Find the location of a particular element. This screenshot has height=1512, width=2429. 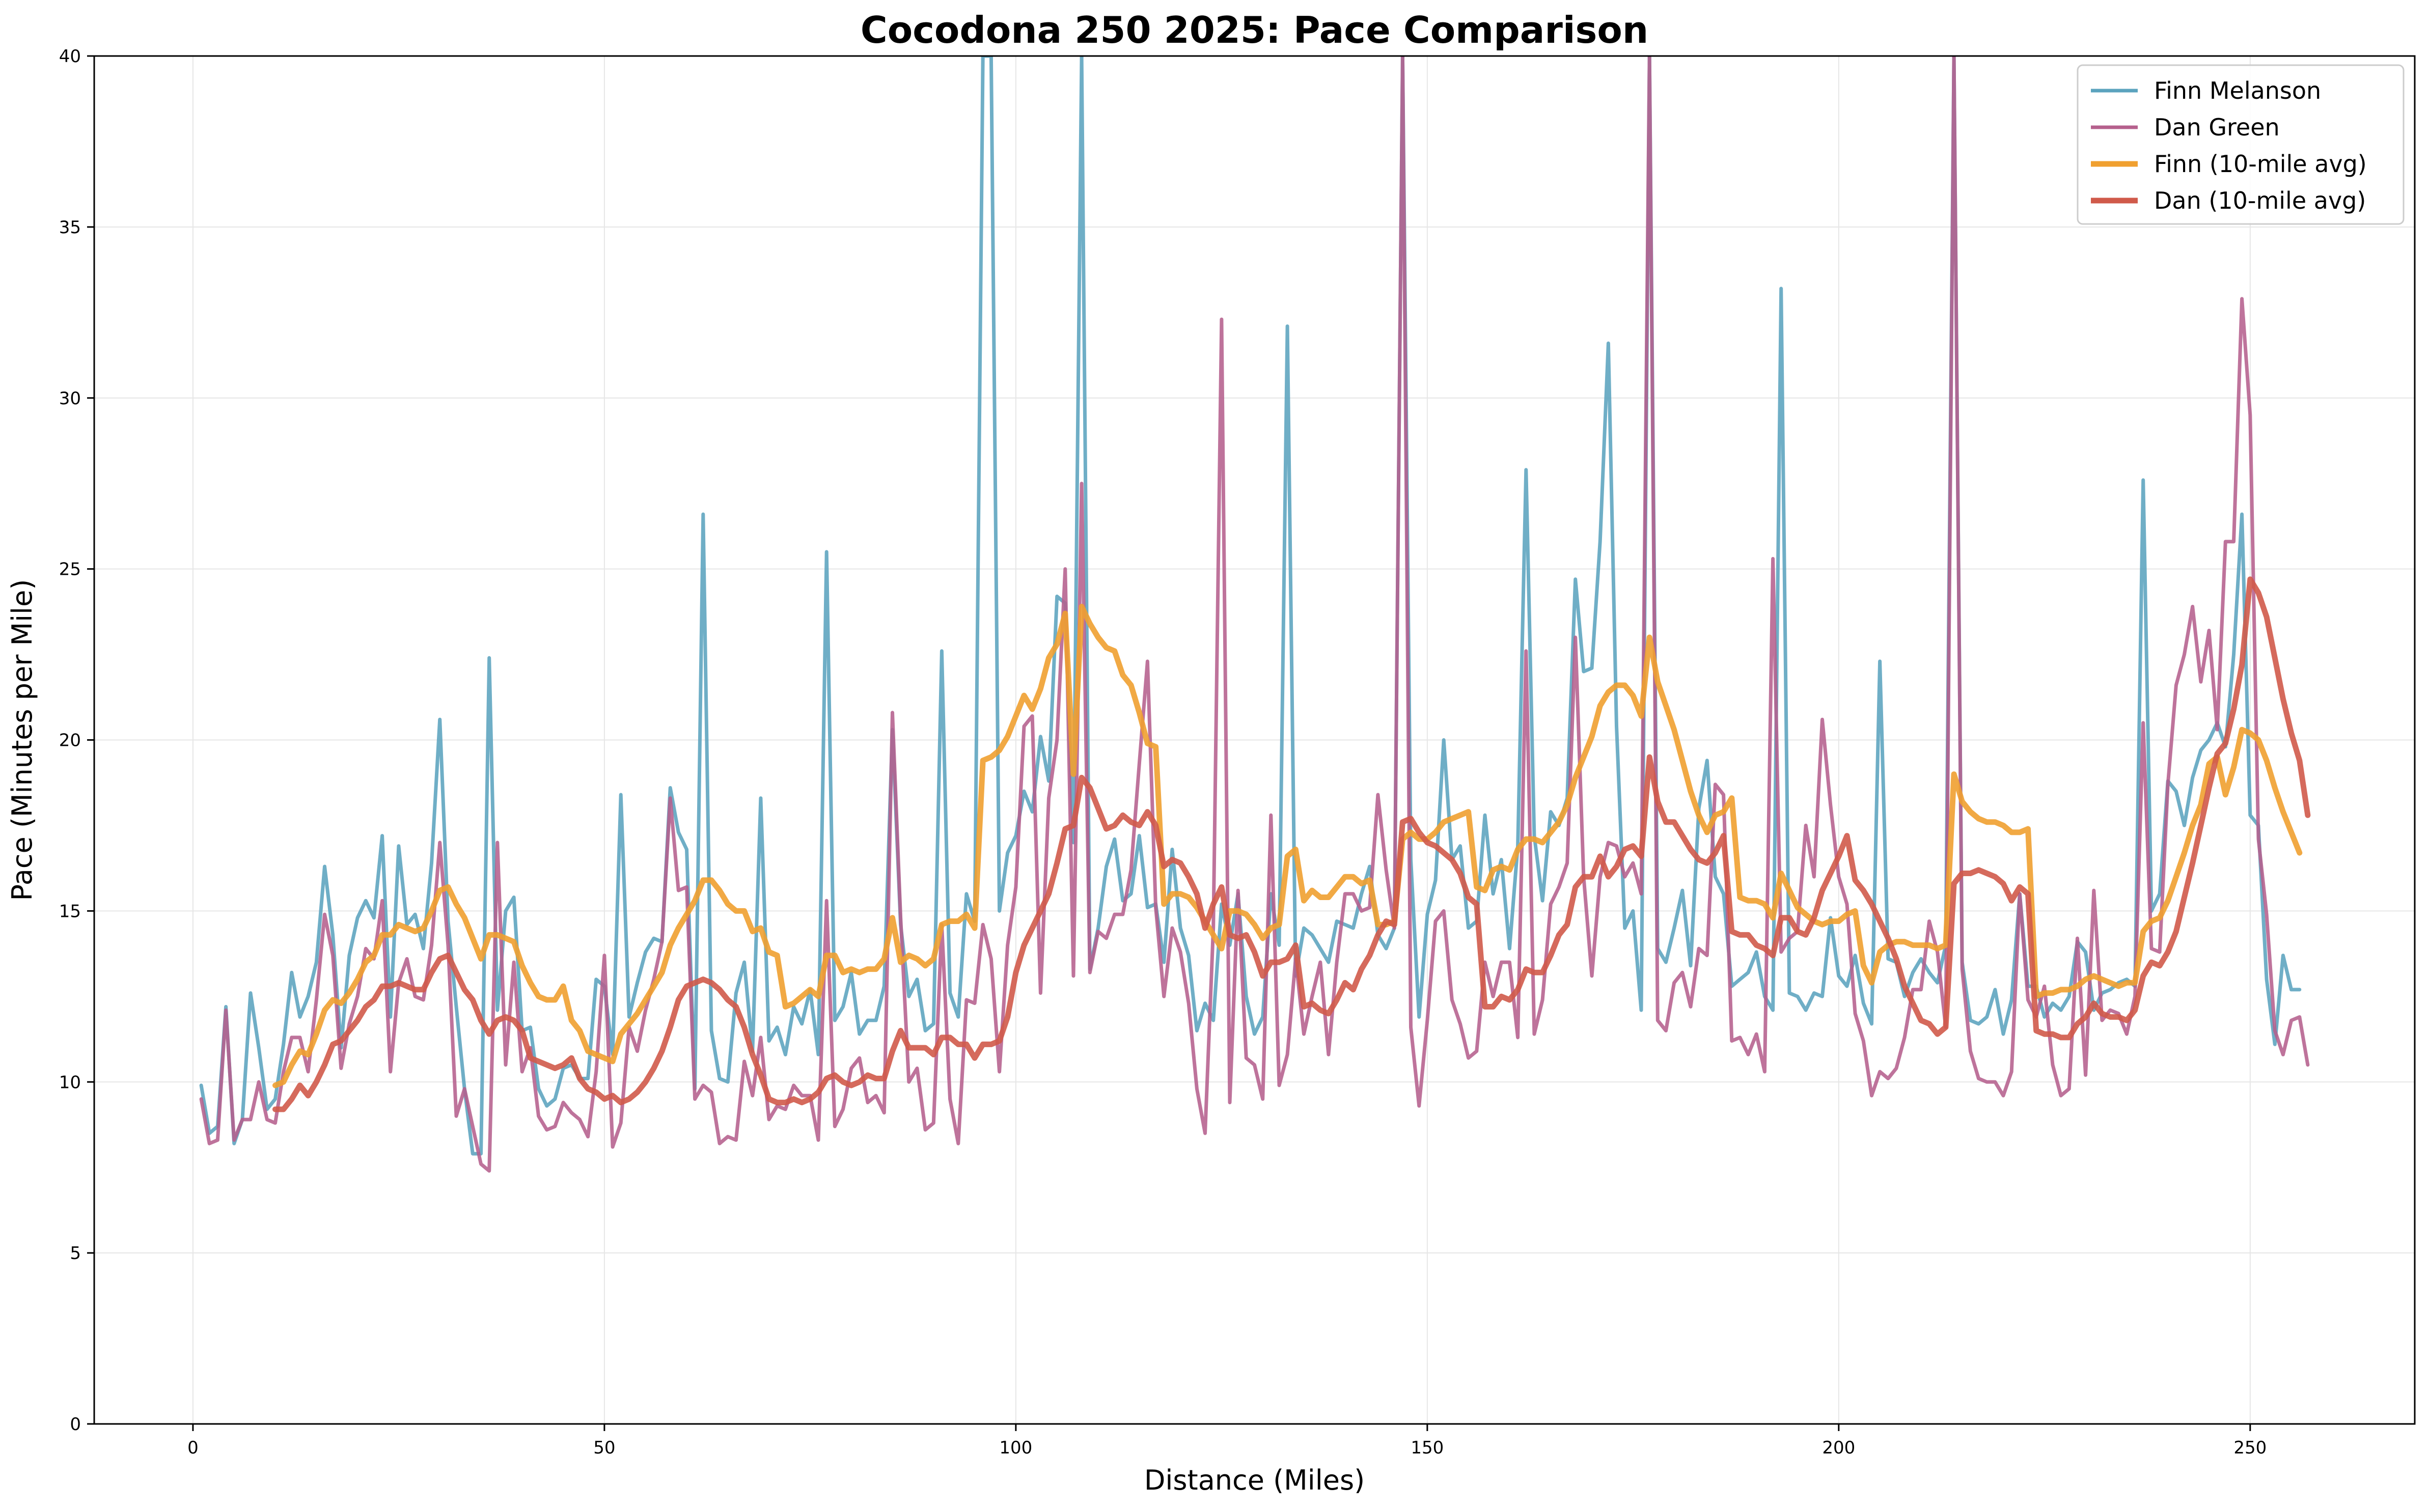

x-tick-label: 200 is located at coordinates (1838, 1448).